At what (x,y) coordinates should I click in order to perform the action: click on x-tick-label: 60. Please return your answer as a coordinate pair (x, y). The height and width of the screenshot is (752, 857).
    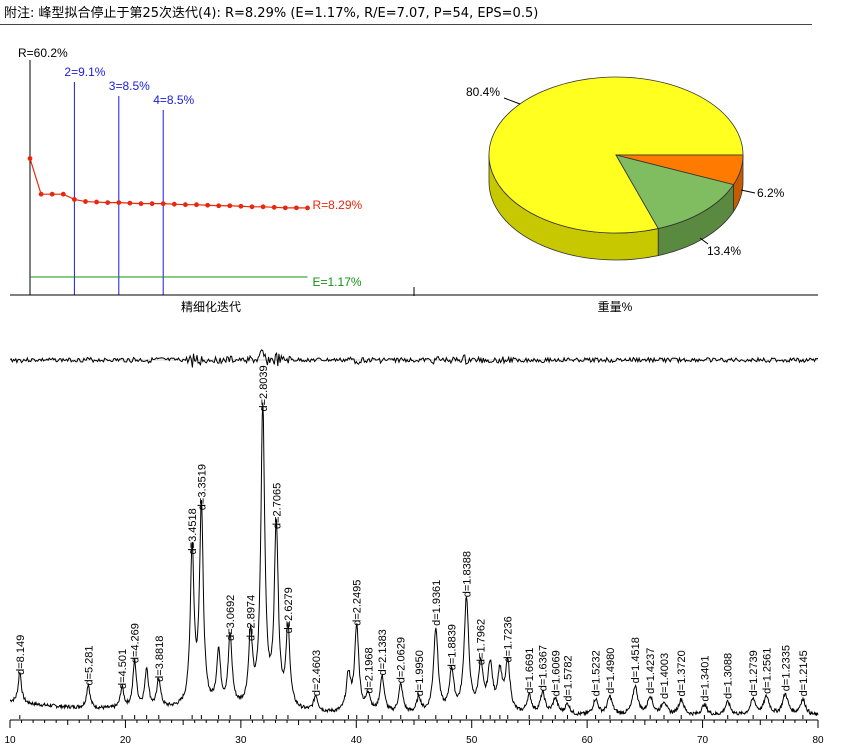
    Looking at the image, I should click on (588, 740).